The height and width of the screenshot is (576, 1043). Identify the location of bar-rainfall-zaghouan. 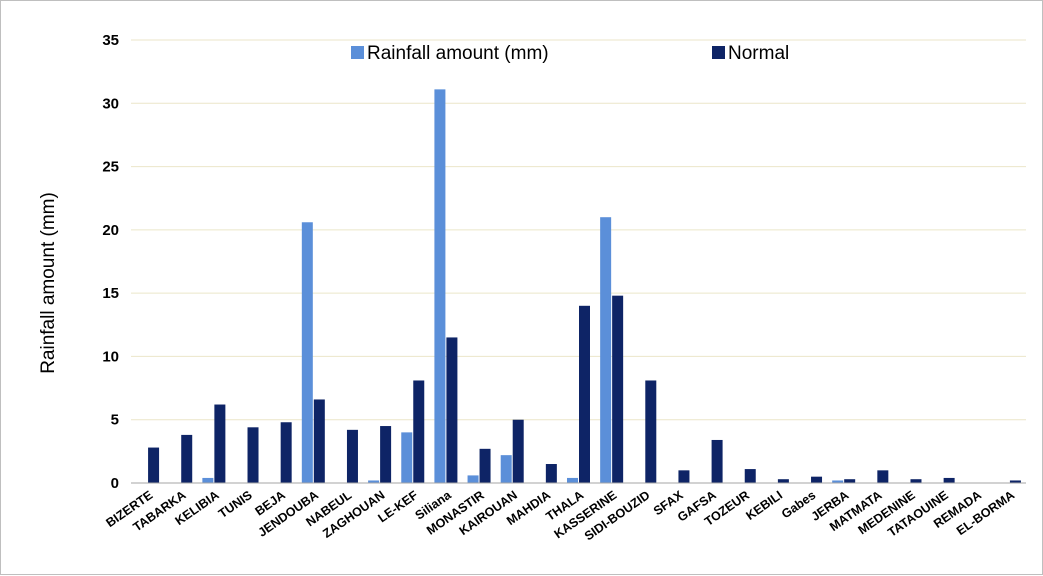
(374, 481).